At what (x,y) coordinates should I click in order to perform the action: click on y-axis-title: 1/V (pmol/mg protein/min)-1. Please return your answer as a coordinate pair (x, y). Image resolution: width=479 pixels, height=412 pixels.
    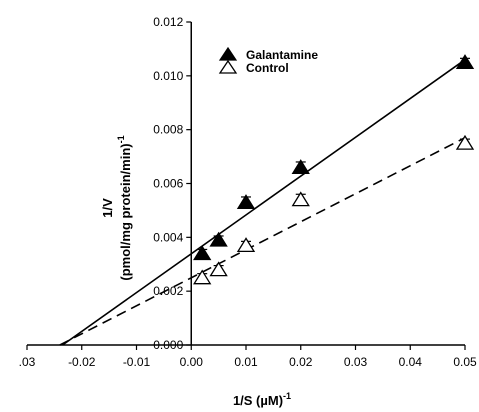
    Looking at the image, I should click on (116, 207).